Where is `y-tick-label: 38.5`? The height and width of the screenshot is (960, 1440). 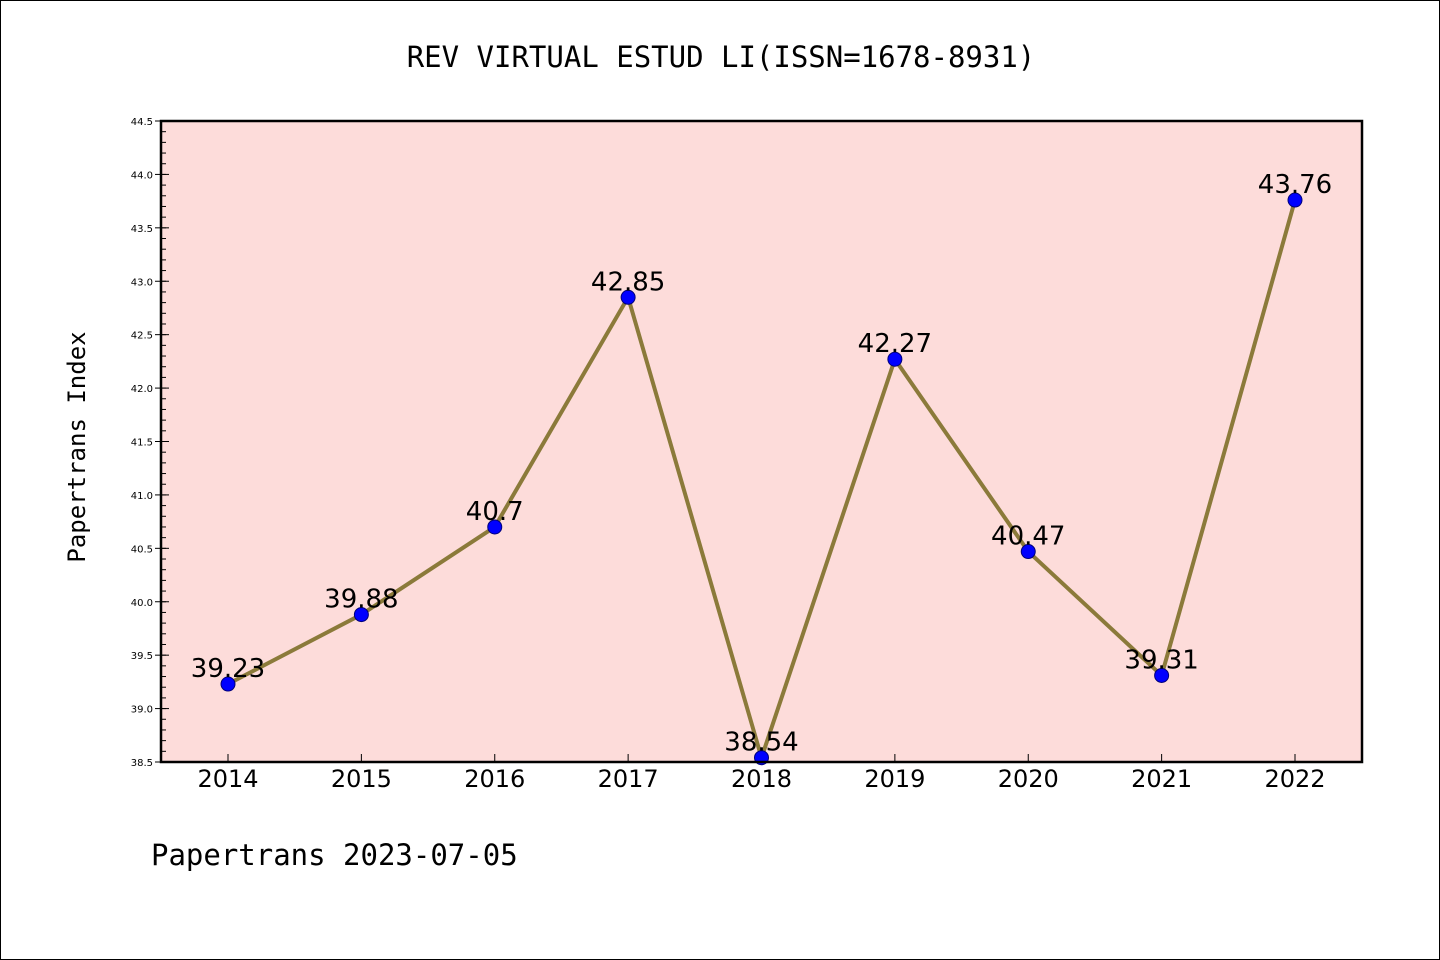
y-tick-label: 38.5 is located at coordinates (142, 763).